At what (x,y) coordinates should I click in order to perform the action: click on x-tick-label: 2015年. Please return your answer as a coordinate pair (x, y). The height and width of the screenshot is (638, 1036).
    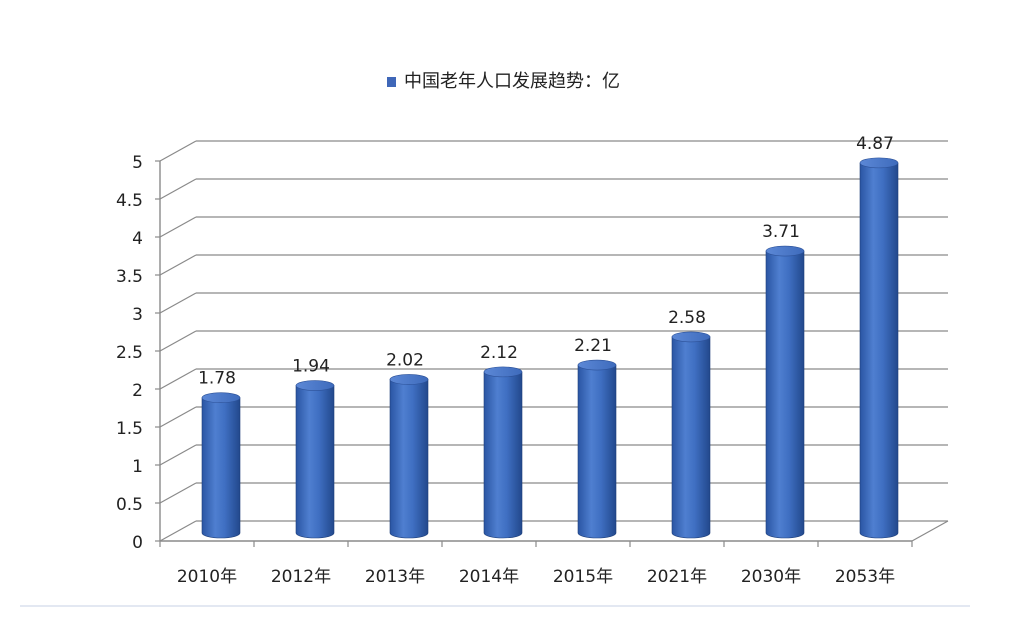
    Looking at the image, I should click on (583, 577).